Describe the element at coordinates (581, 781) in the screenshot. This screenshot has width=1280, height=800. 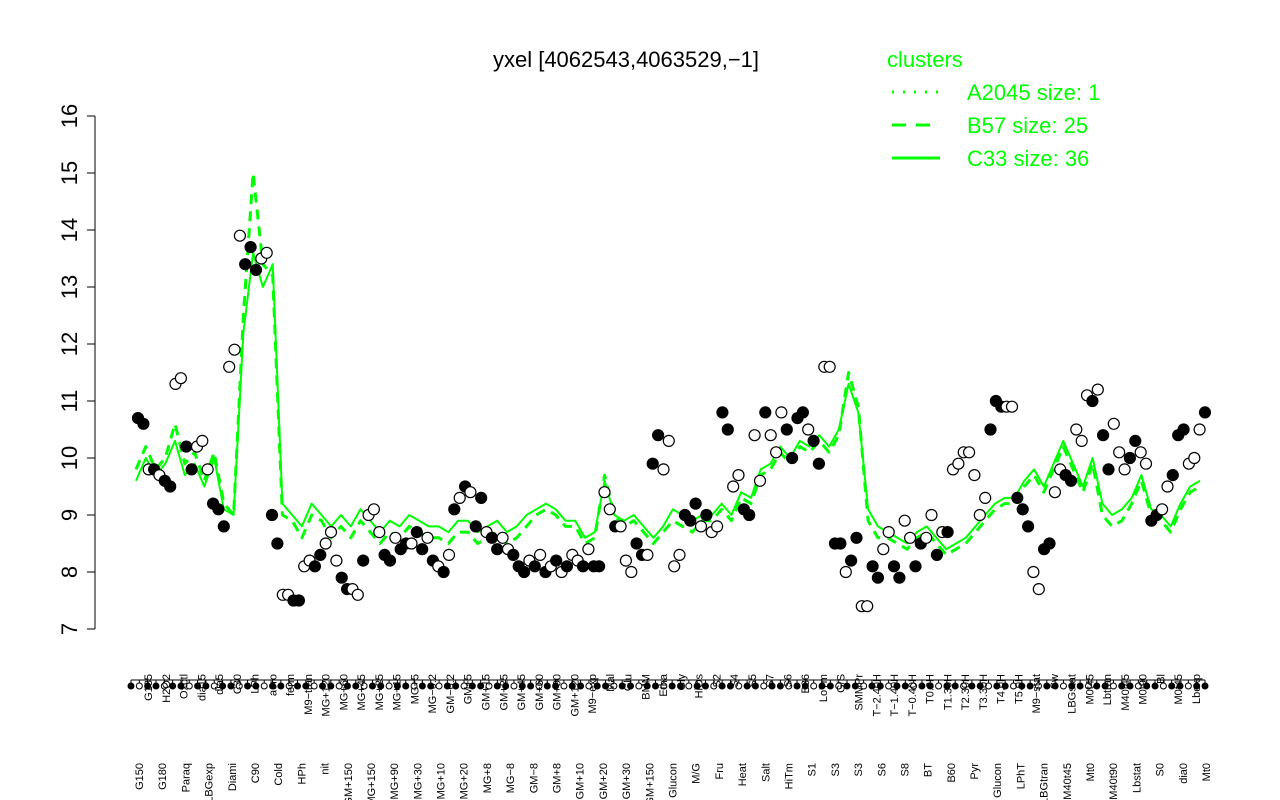
I see `x-tick-label: GM+10` at that location.